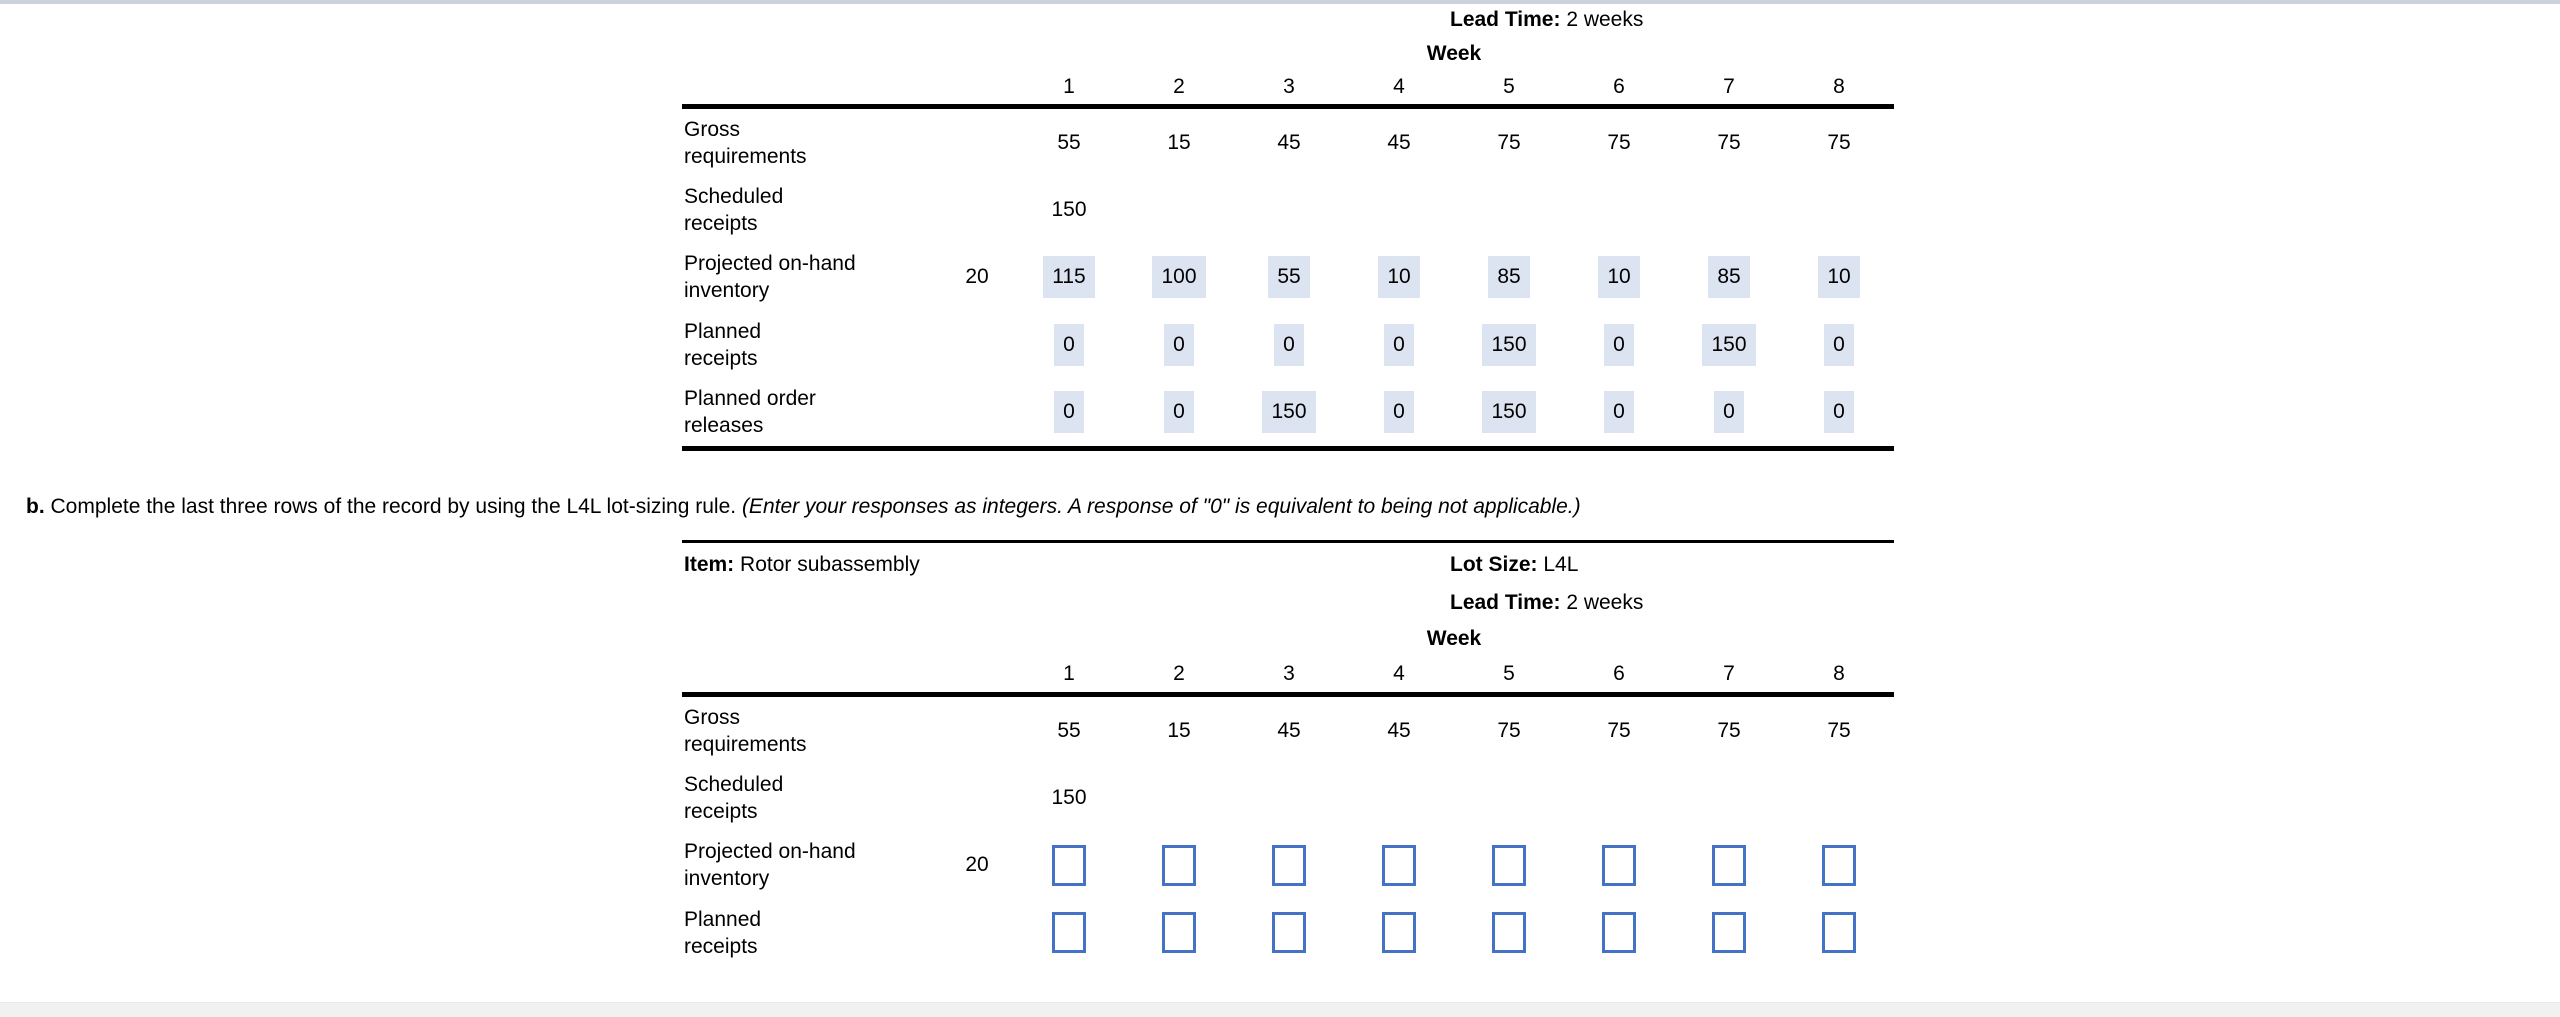  Describe the element at coordinates (1561, 564) in the screenshot. I see `lot-size-value: L4L` at that location.